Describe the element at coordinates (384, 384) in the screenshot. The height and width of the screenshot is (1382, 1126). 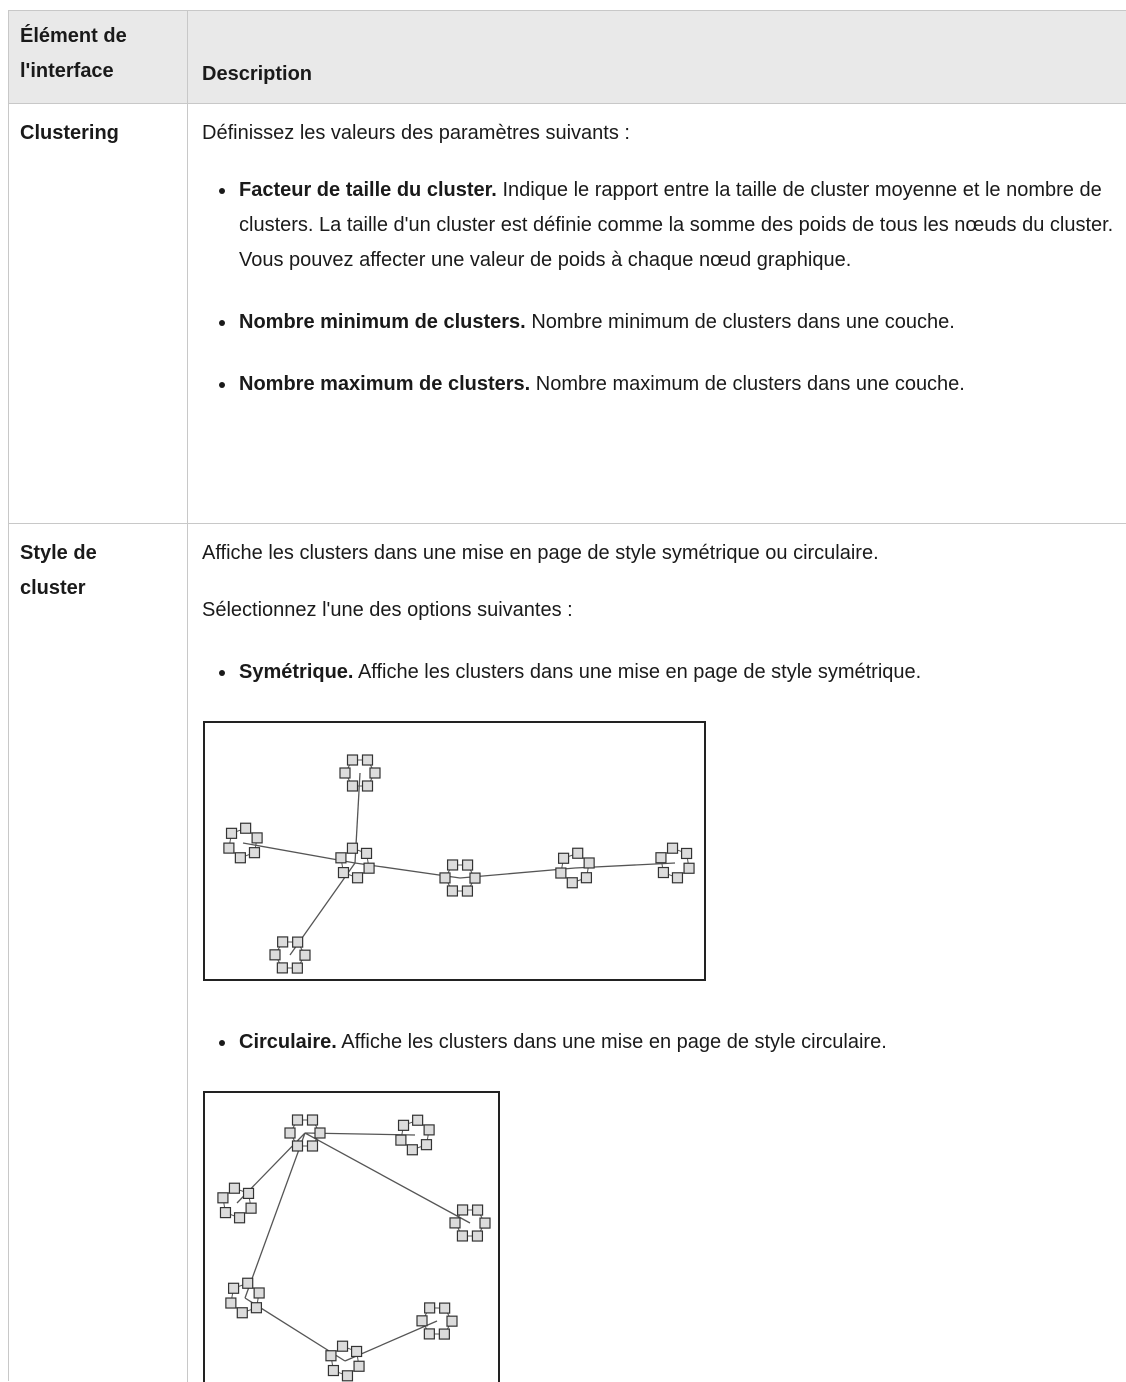
I see `bullet-term: Nombre maximum de clusters.` at that location.